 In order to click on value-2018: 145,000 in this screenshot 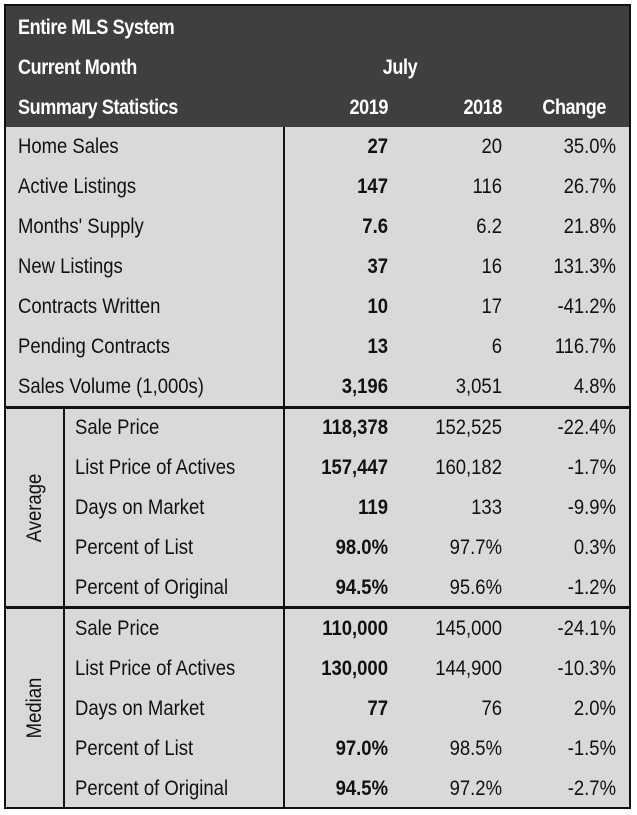, I will do `click(468, 628)`.